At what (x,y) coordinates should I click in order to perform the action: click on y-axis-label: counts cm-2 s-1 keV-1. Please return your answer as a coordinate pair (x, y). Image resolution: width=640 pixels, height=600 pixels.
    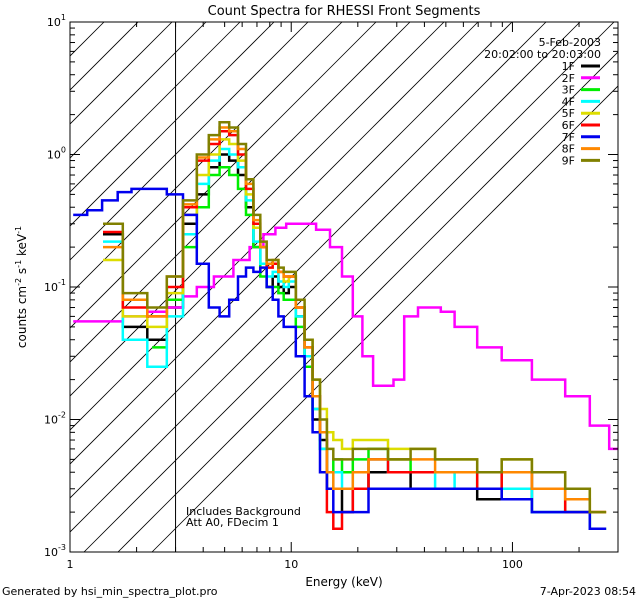
    Looking at the image, I should click on (21, 287).